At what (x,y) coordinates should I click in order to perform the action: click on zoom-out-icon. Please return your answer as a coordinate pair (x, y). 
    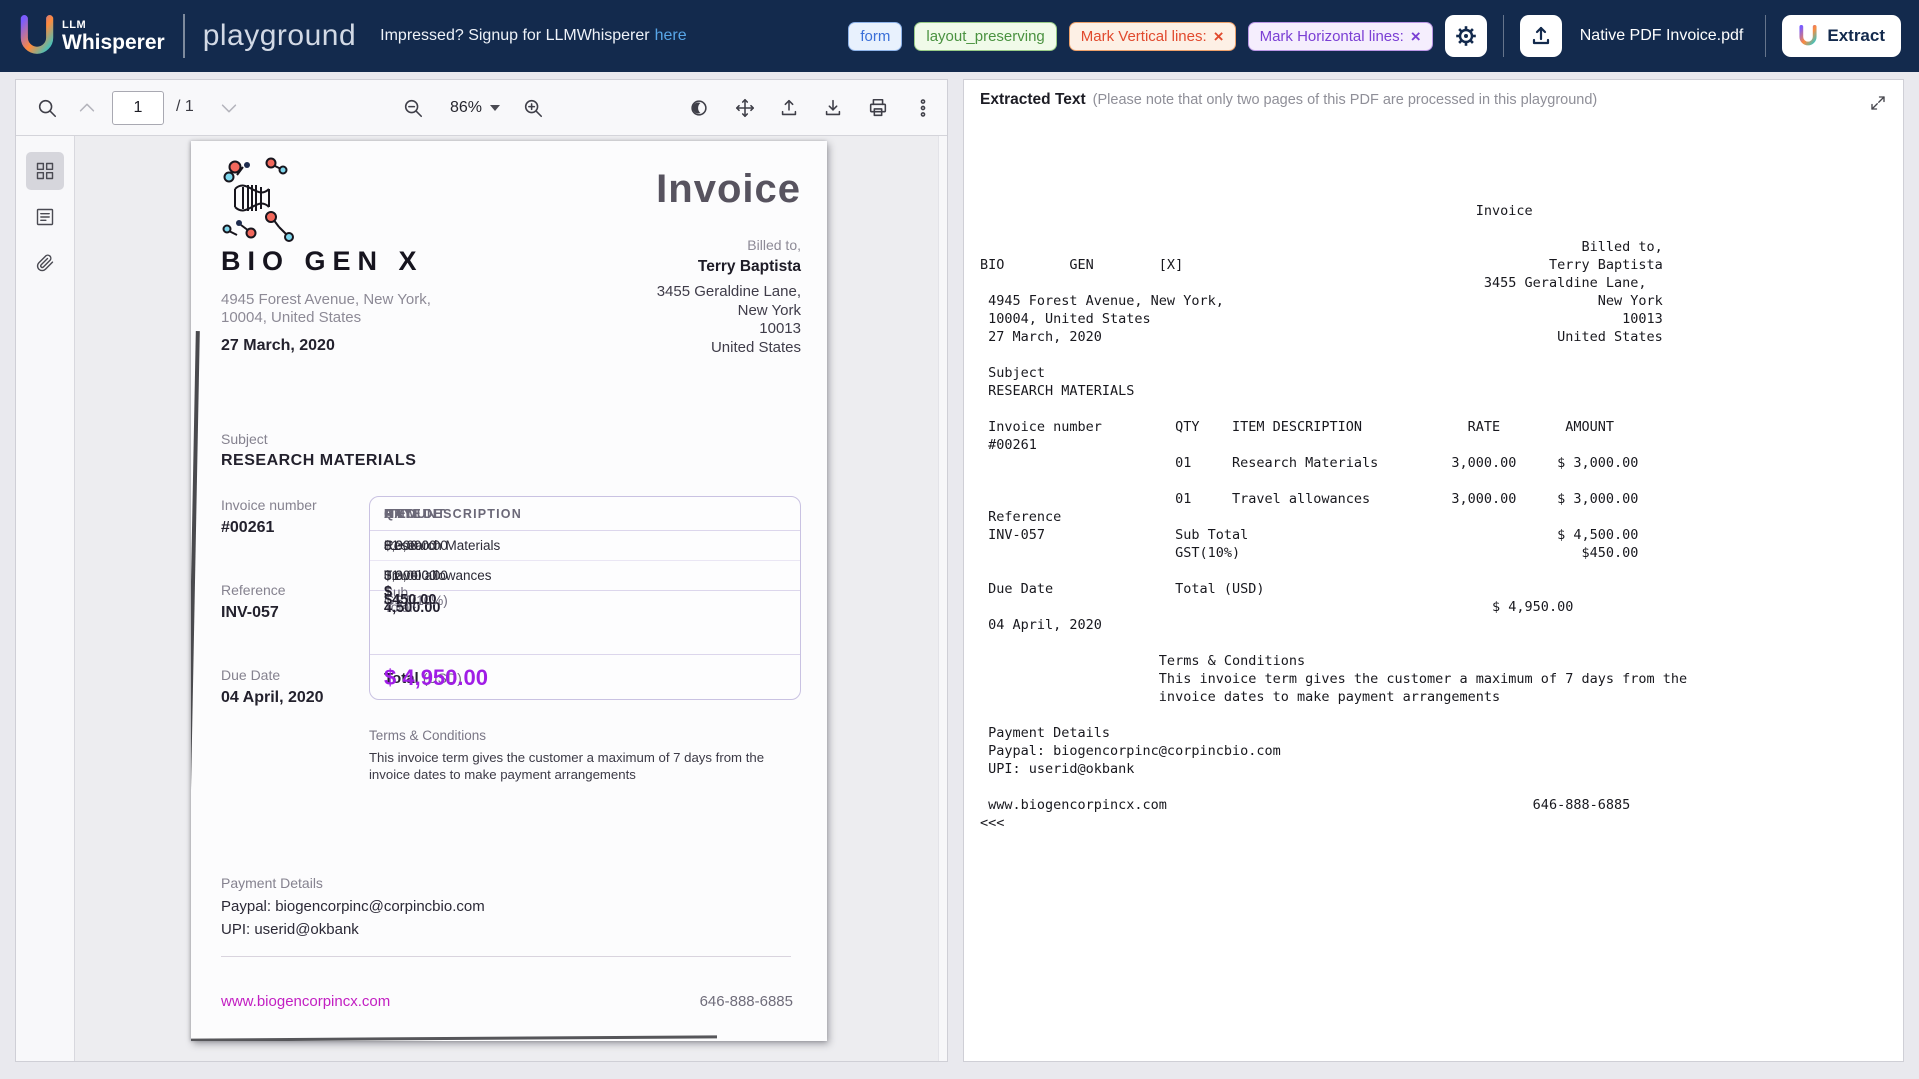
    Looking at the image, I should click on (413, 108).